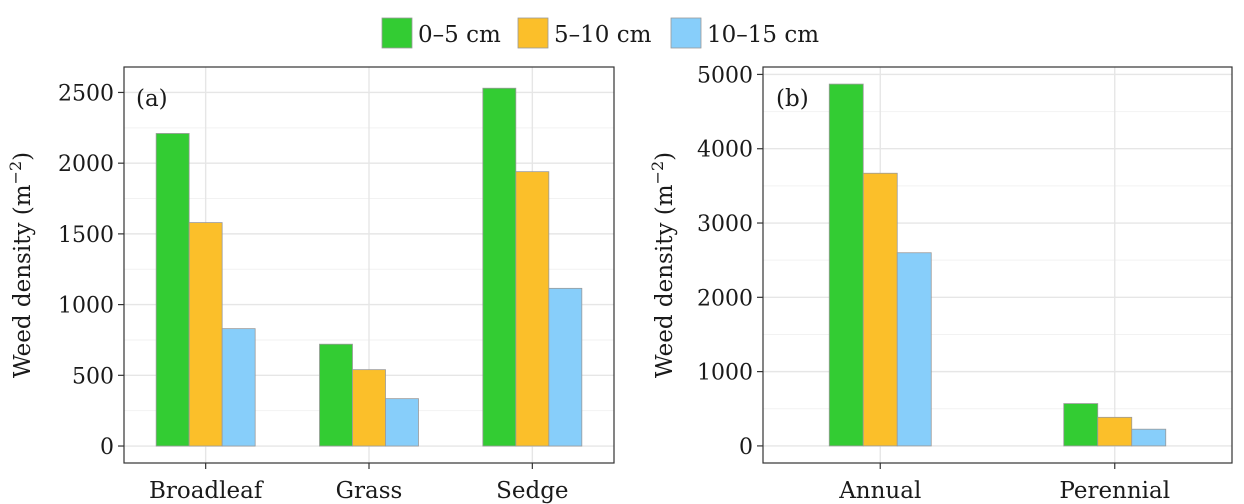  What do you see at coordinates (206, 491) in the screenshot?
I see `x-tick-label-broadleaf: Broadleaf` at bounding box center [206, 491].